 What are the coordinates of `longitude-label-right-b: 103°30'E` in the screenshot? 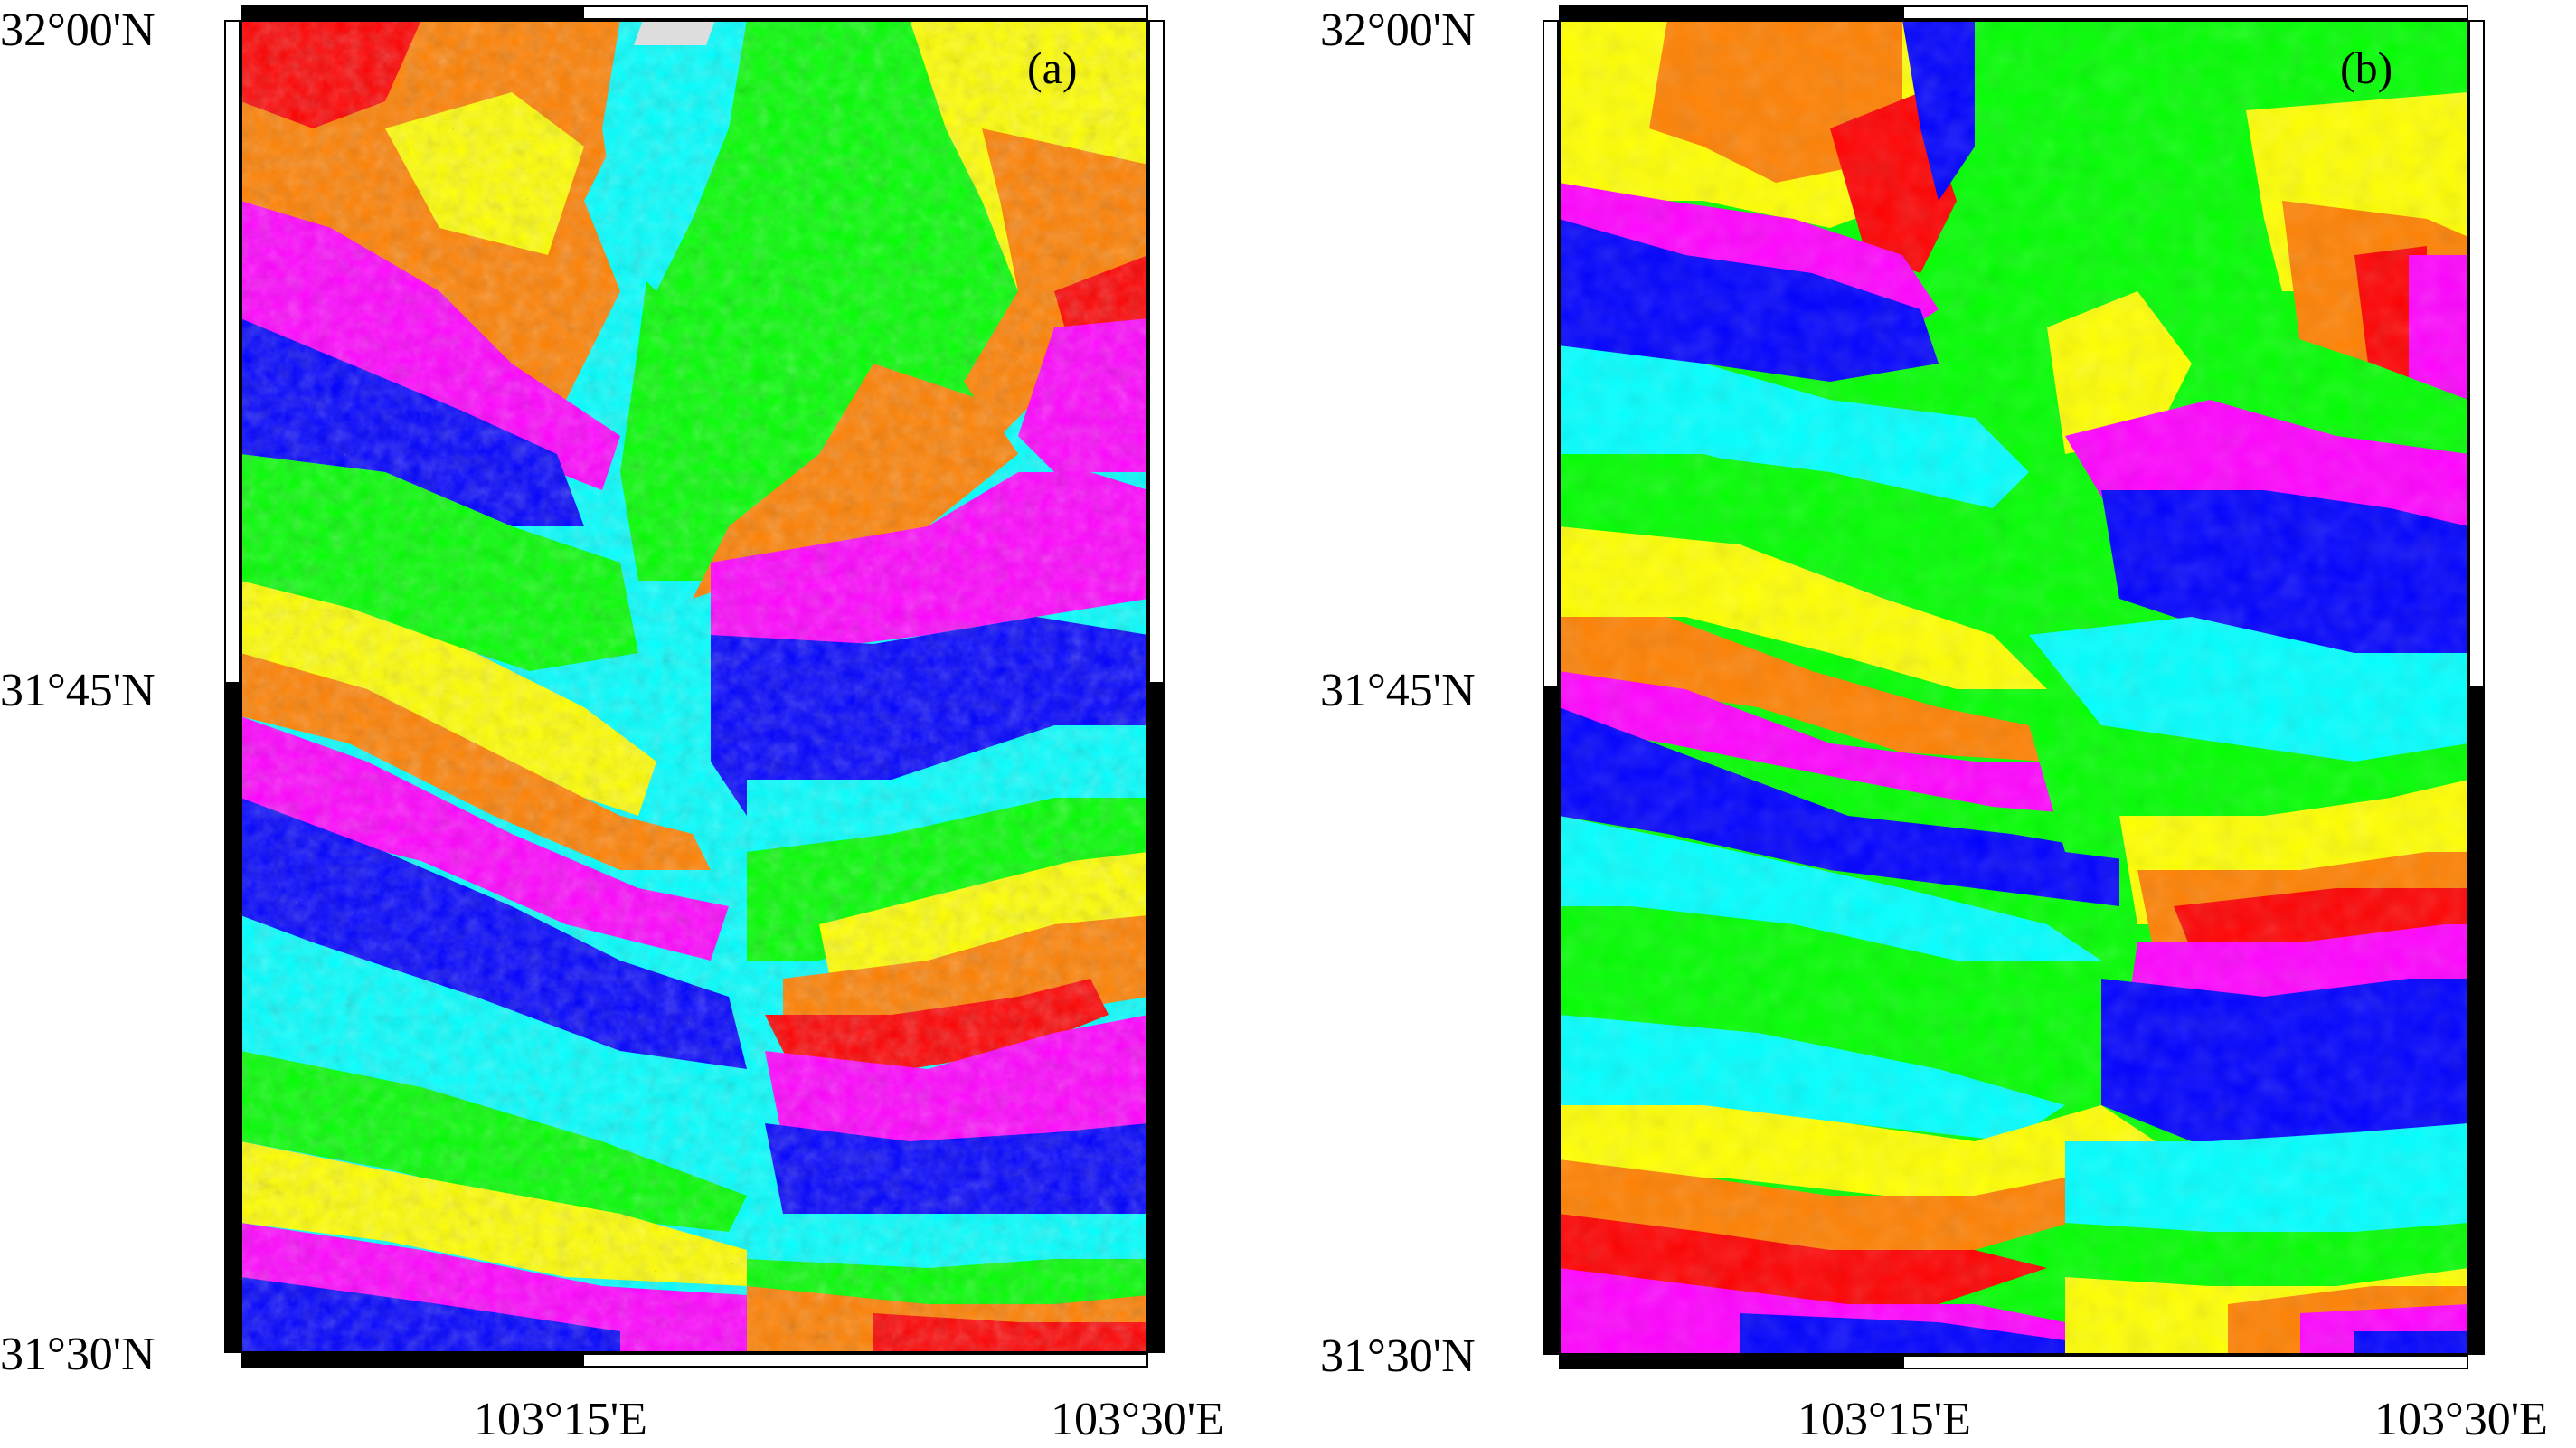 It's located at (2461, 1419).